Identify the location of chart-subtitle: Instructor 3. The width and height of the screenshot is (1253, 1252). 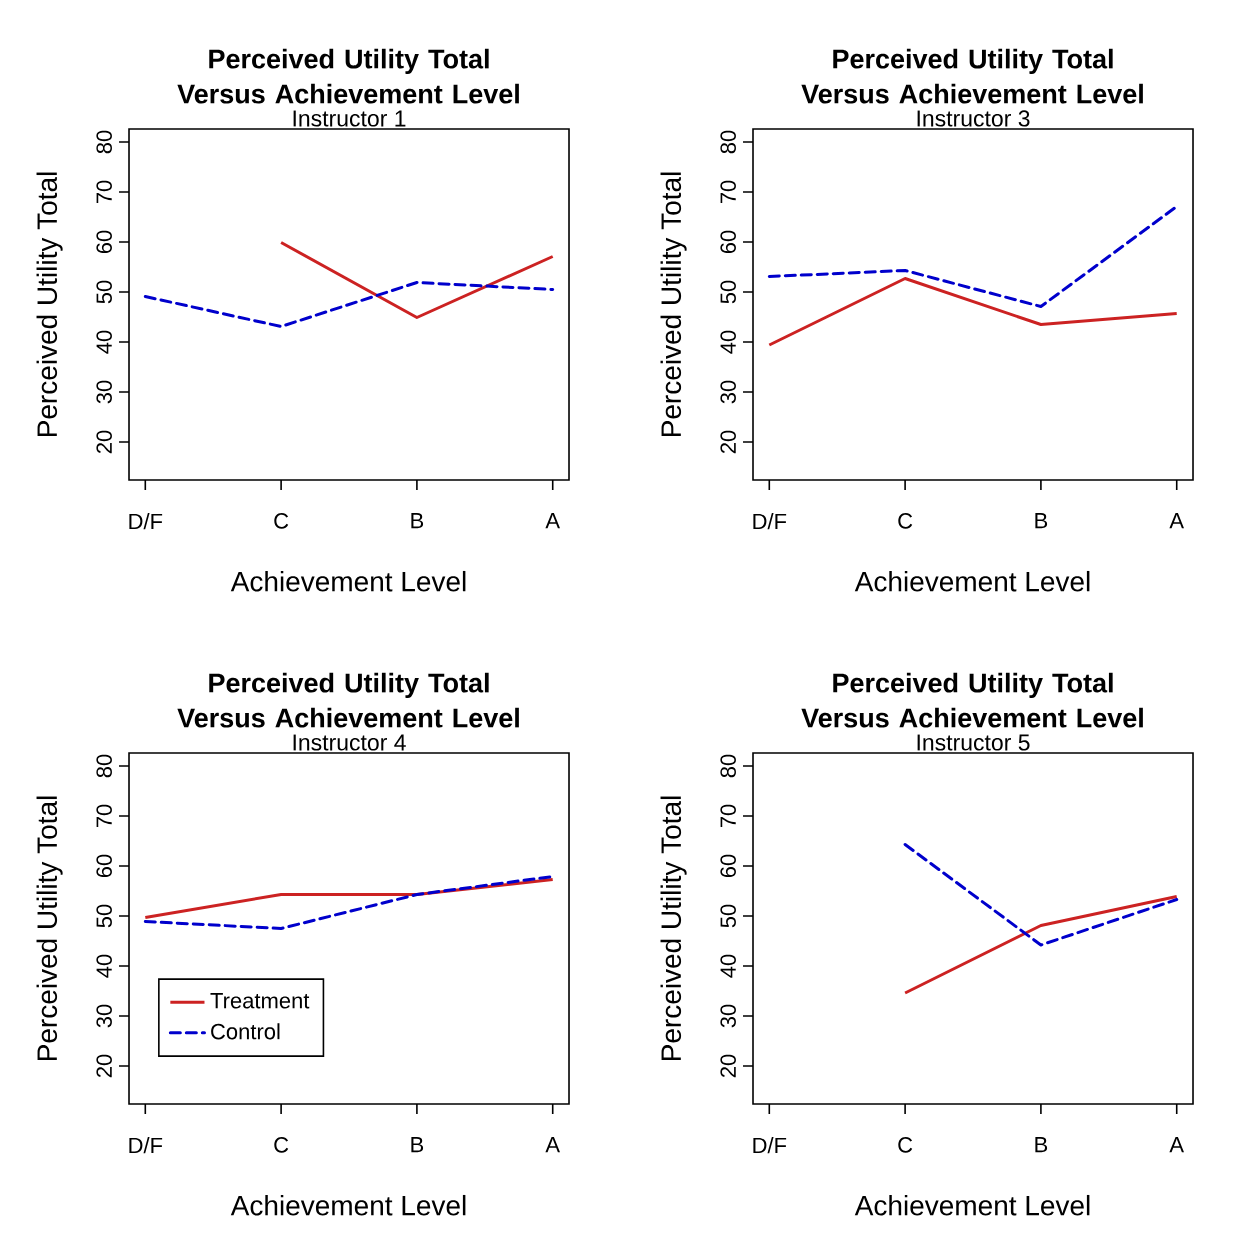
(973, 118).